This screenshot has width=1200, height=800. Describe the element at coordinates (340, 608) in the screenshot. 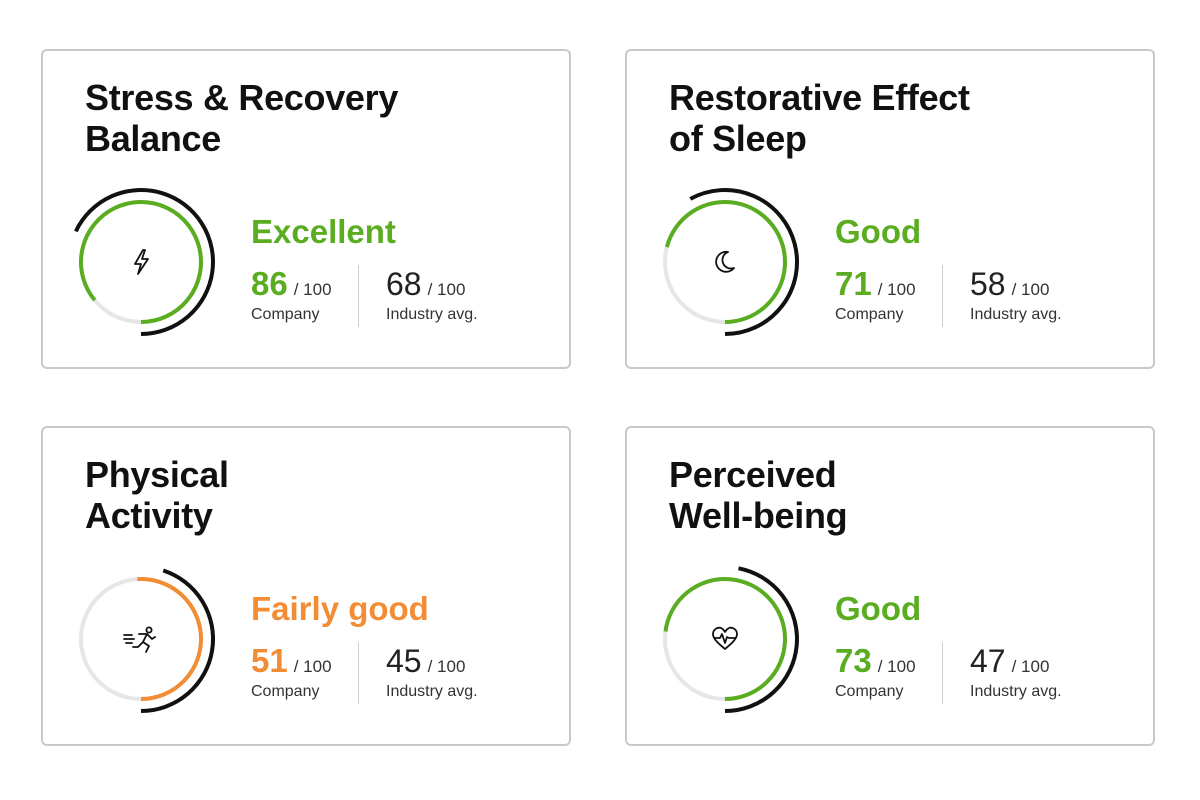

I see `rating-label: Fairly good` at that location.